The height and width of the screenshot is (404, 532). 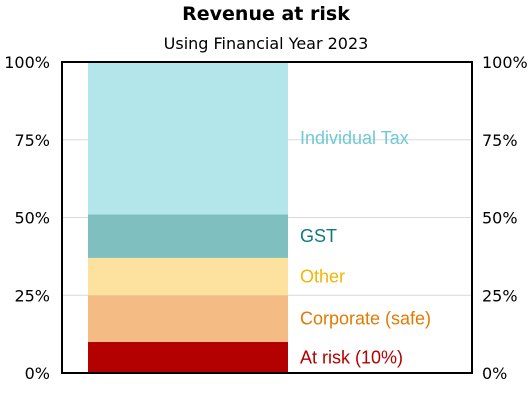 I want to click on segment-label-3: GST, so click(x=318, y=236).